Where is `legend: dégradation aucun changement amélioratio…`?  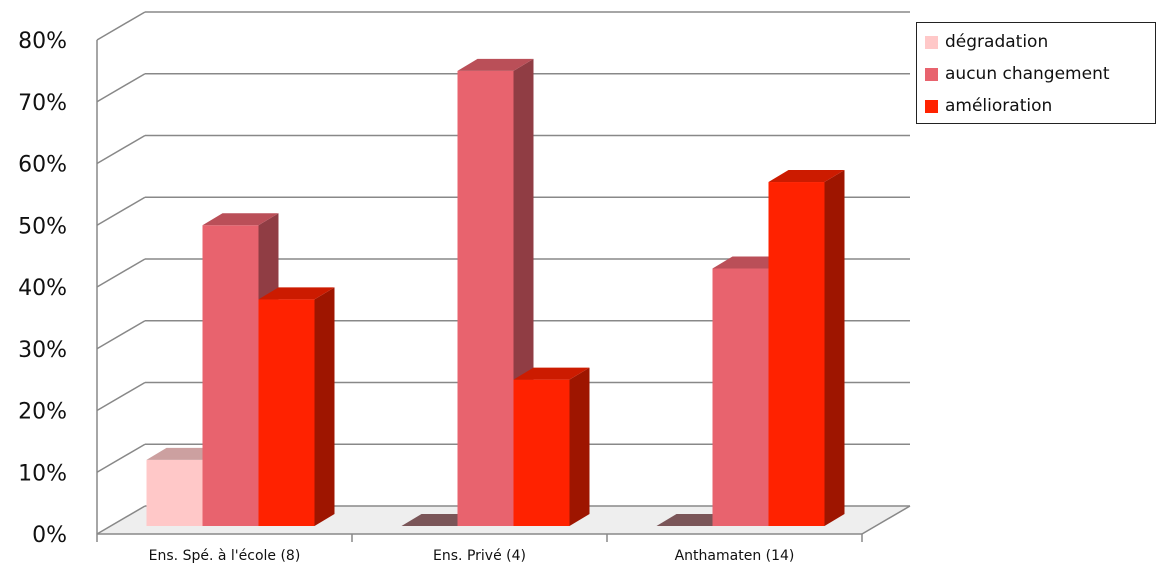 legend: dégradation aucun changement amélioratio… is located at coordinates (1036, 73).